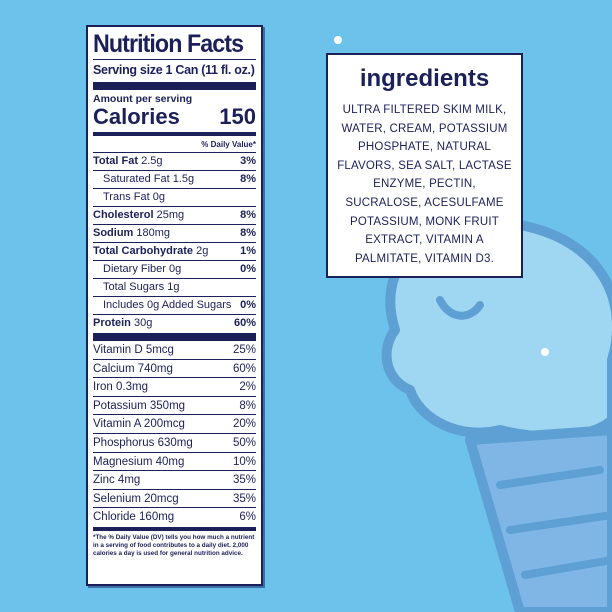 The width and height of the screenshot is (612, 612). What do you see at coordinates (139, 405) in the screenshot?
I see `vitamin-label: Potassium 350mg` at bounding box center [139, 405].